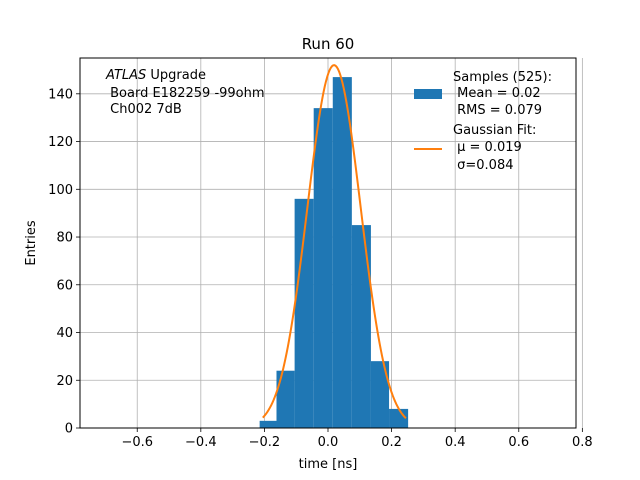 The height and width of the screenshot is (480, 640). Describe the element at coordinates (60, 142) in the screenshot. I see `y-tick-label: 120` at that location.